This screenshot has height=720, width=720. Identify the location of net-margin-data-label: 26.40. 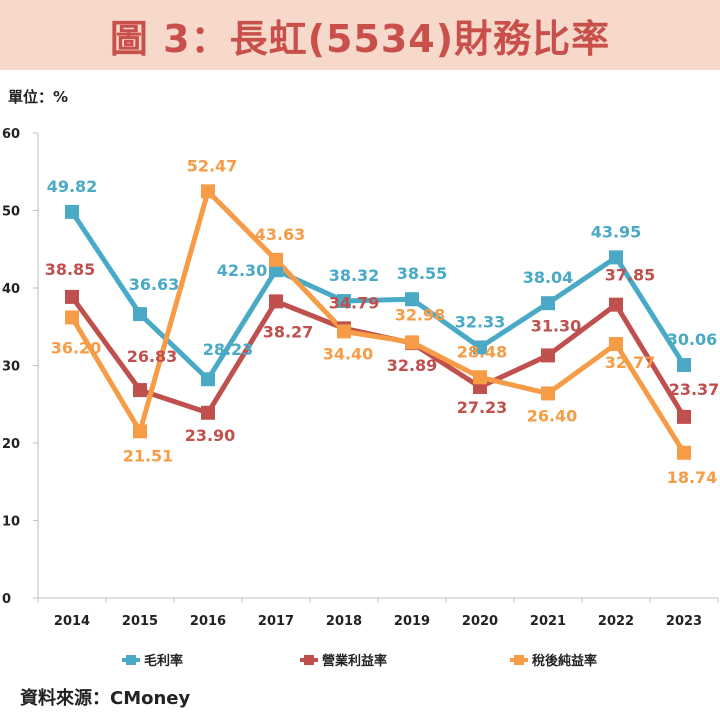
(552, 415).